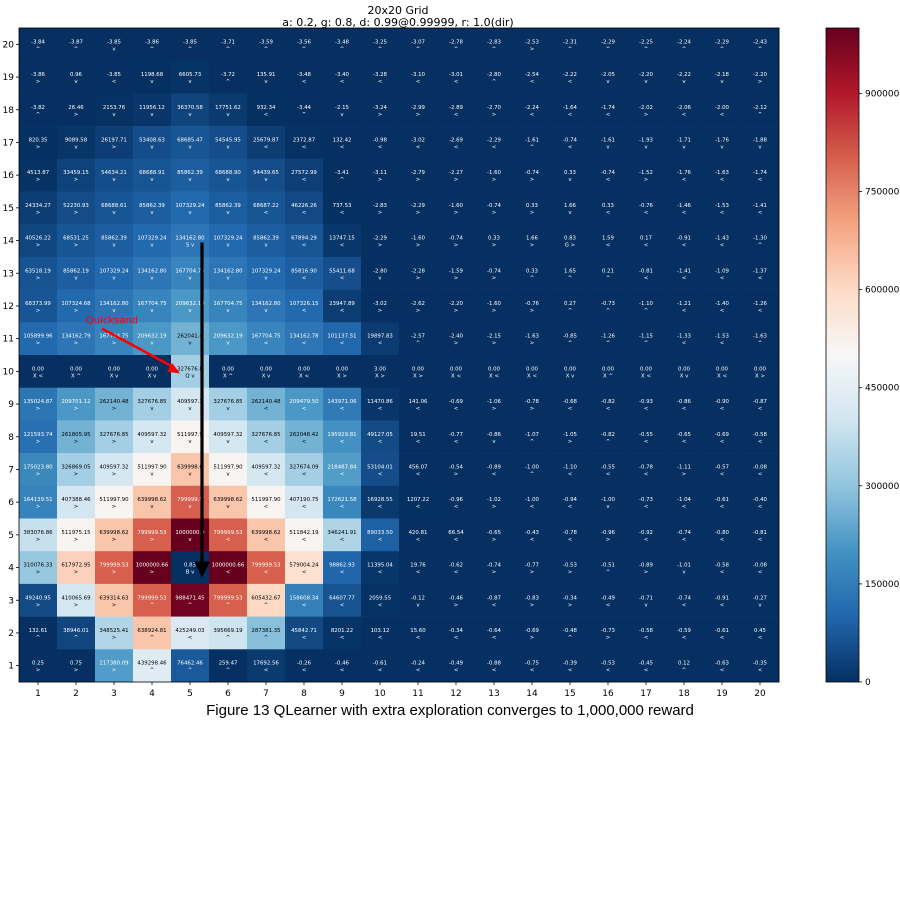 This screenshot has height=900, width=900. Describe the element at coordinates (760, 206) in the screenshot. I see `cell-value-label: -1.41` at that location.